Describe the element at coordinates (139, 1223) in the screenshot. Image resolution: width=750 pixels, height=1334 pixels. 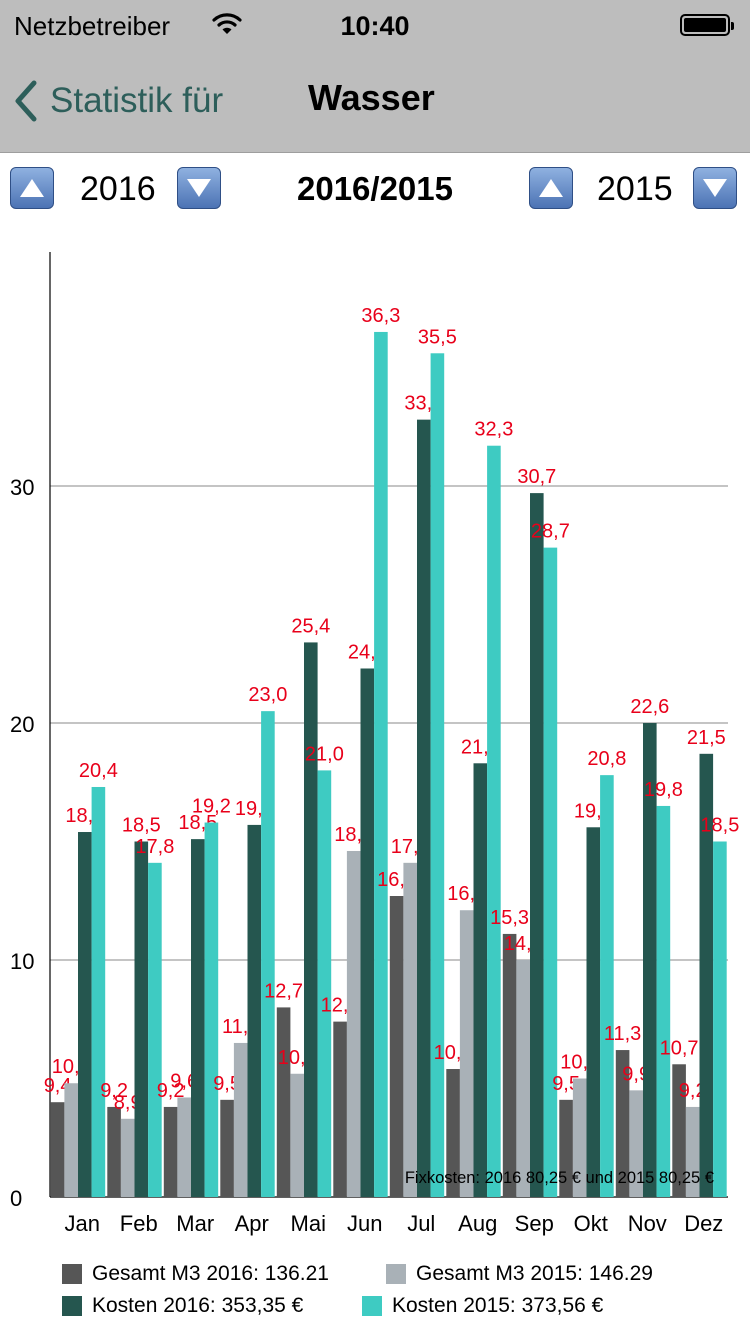
I see `x-tick-label: Feb` at that location.